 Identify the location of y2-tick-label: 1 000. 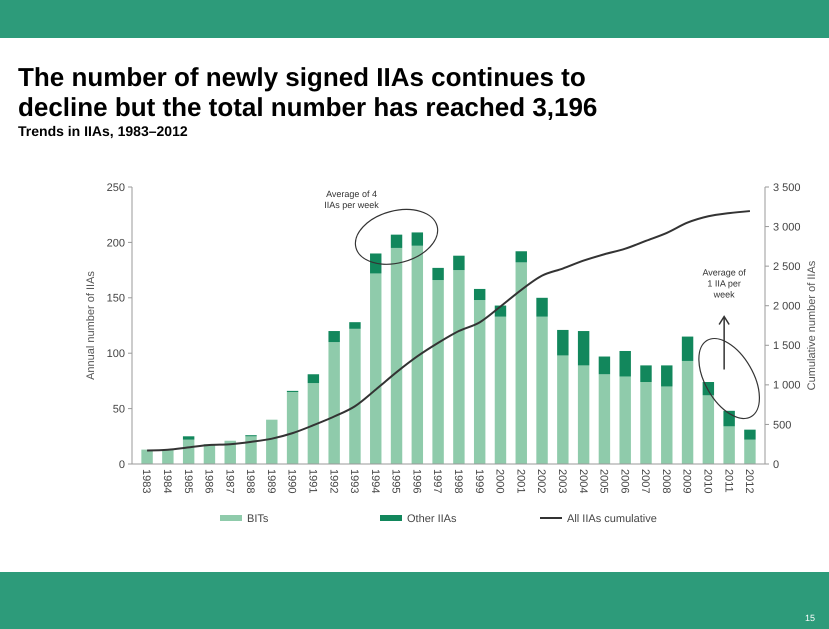
(787, 386).